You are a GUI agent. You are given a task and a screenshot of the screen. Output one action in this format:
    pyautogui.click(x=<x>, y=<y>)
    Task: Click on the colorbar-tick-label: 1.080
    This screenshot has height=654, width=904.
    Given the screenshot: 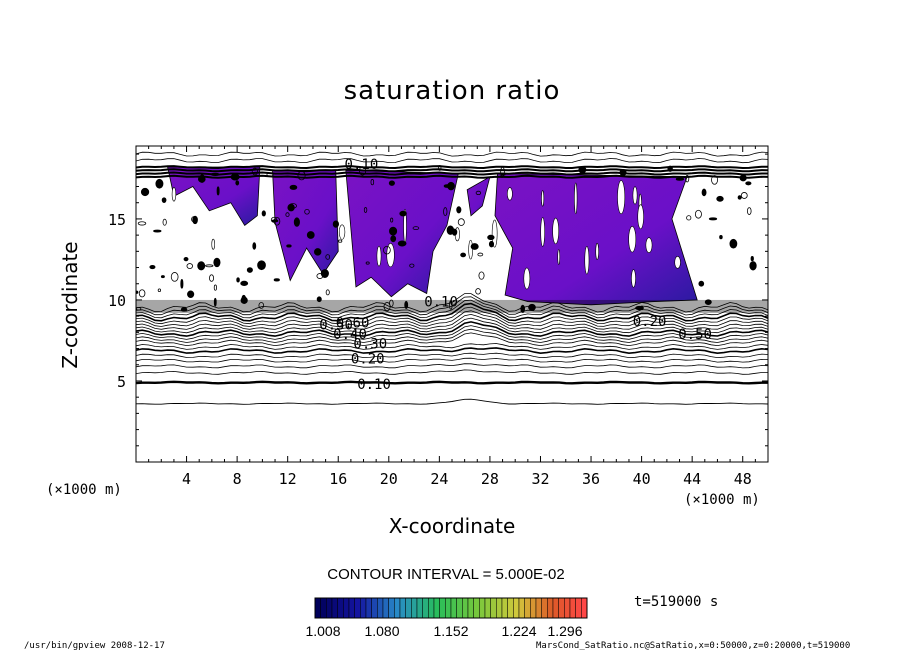 What is the action you would take?
    pyautogui.click(x=381, y=631)
    